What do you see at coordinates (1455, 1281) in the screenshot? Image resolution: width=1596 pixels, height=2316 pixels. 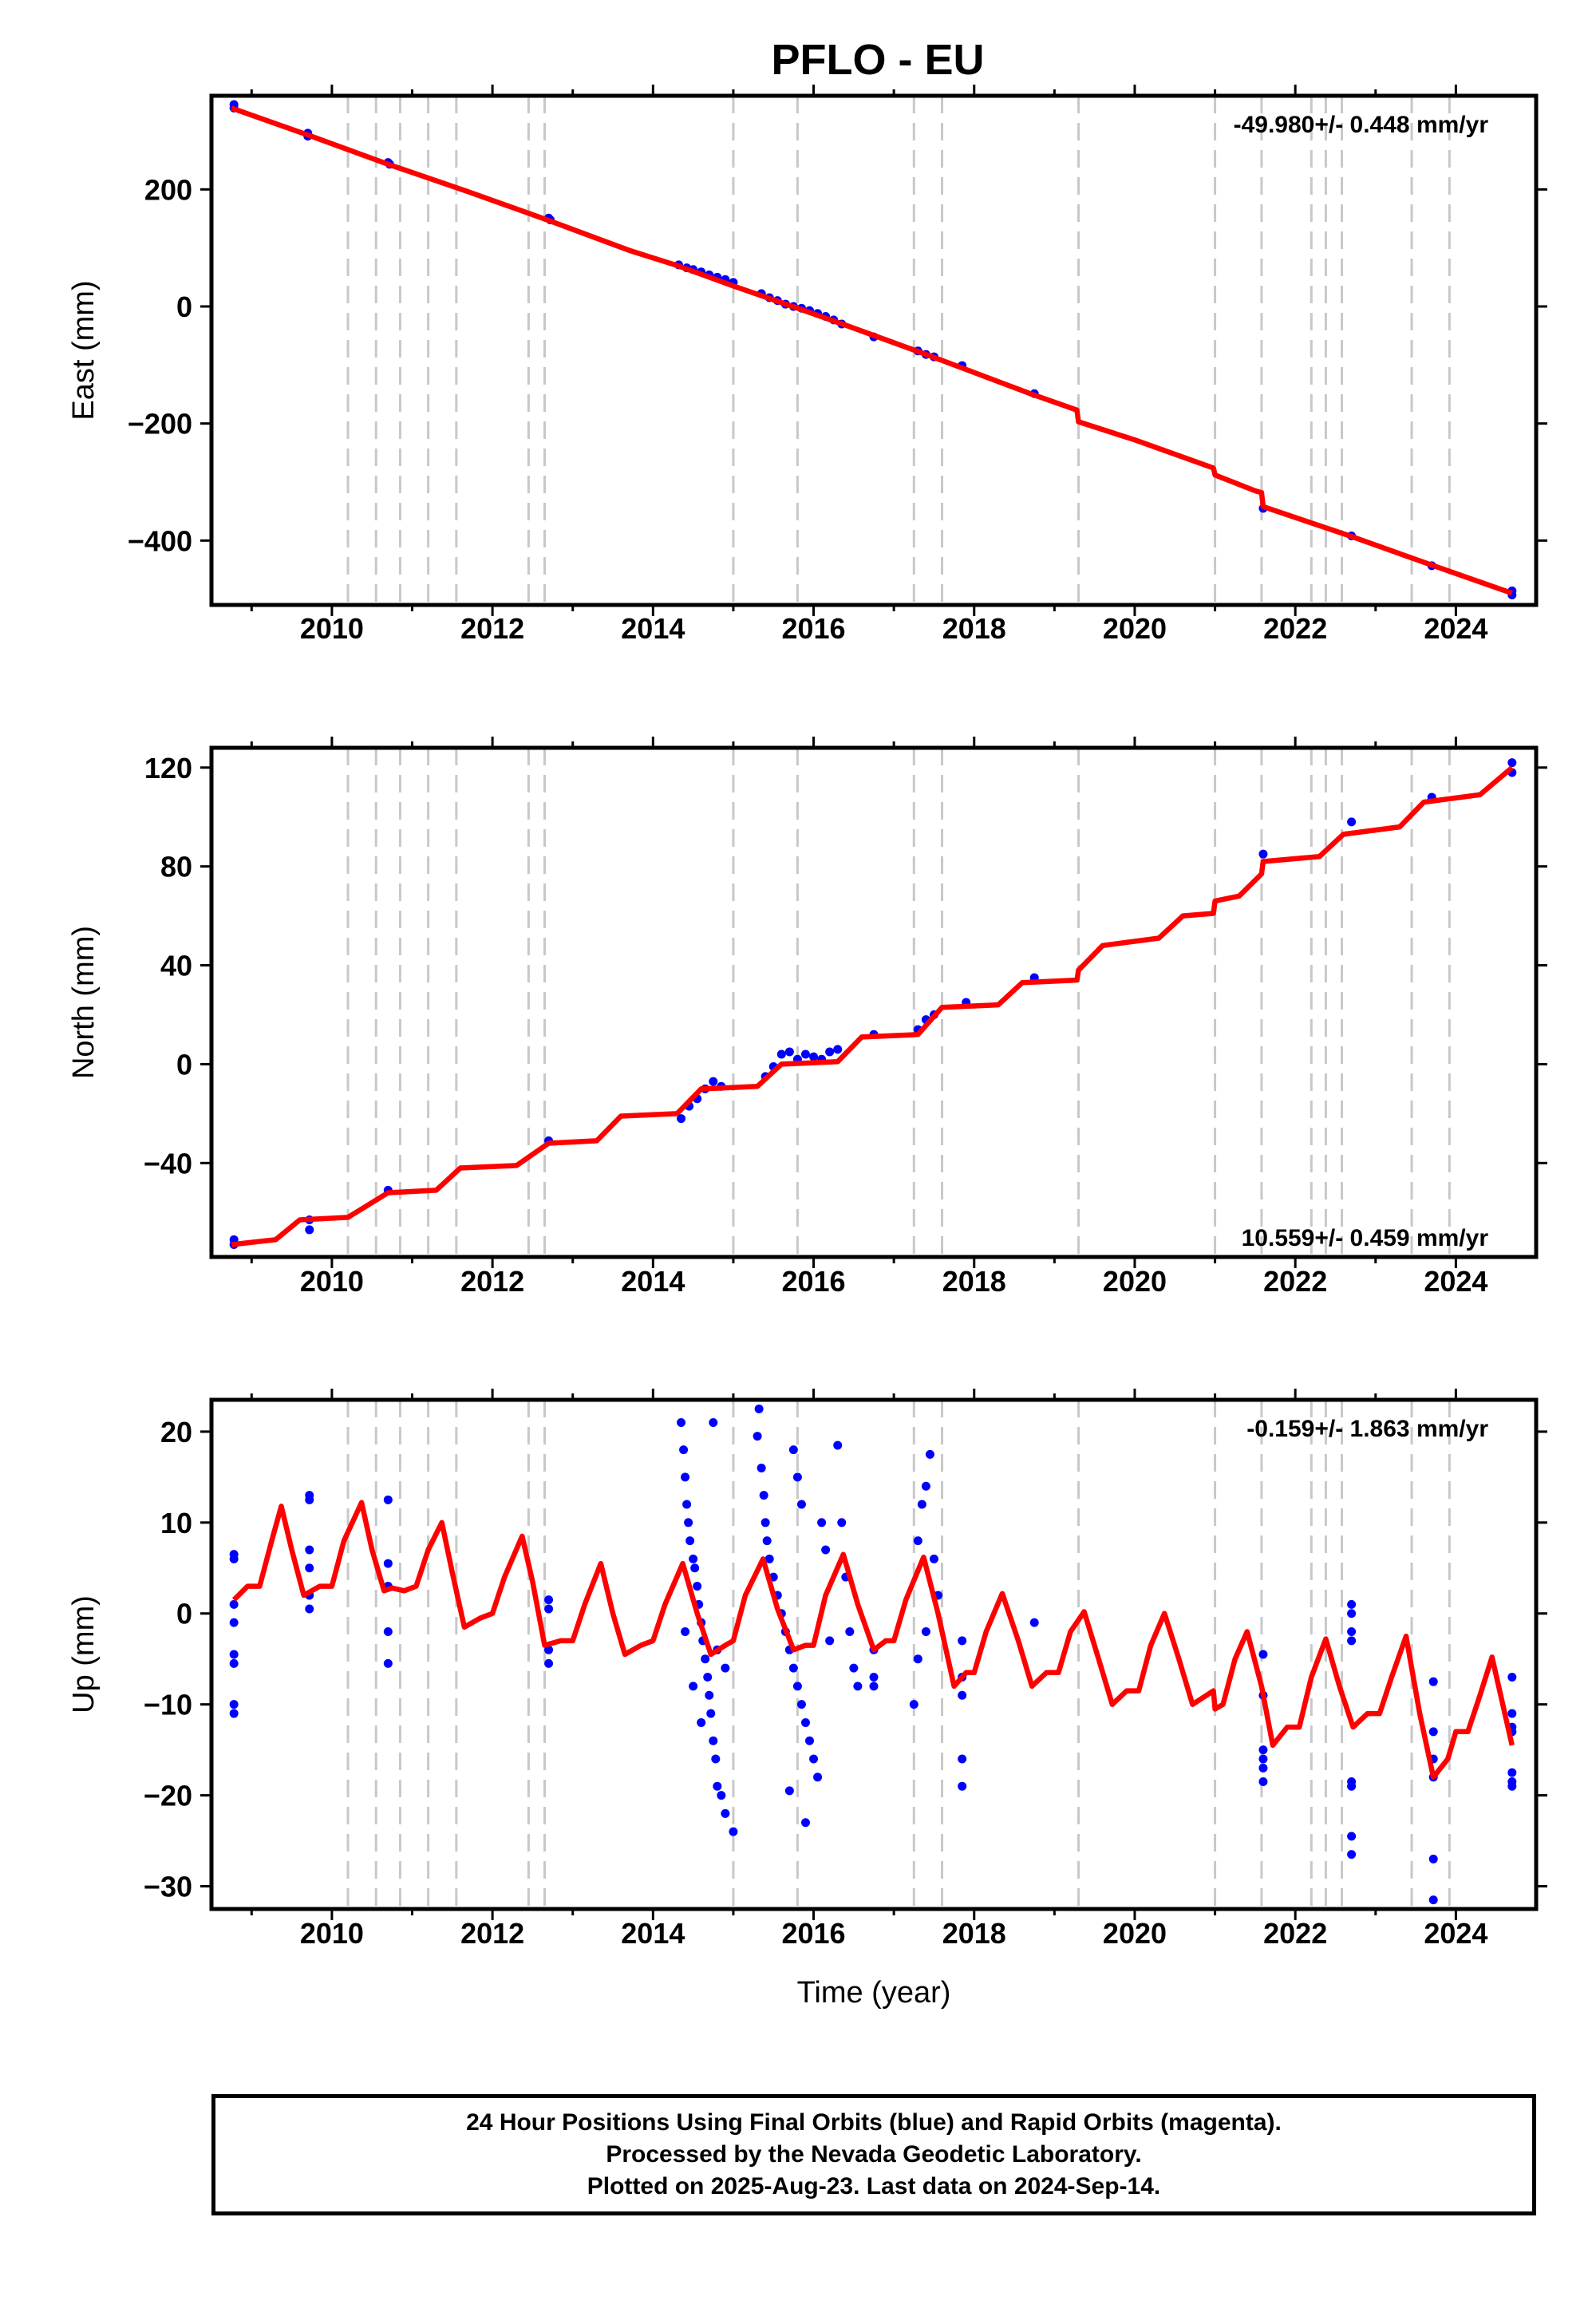 I see `x-tick-label: 2024` at bounding box center [1455, 1281].